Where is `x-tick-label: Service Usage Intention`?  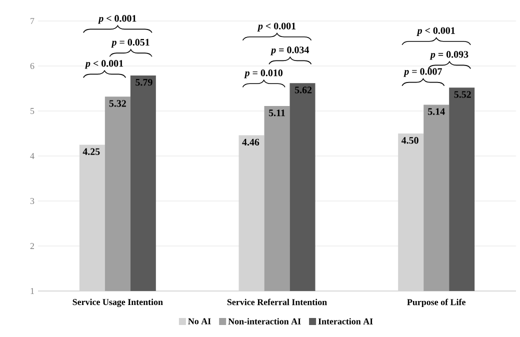
x-tick-label: Service Usage Intention is located at coordinates (117, 302).